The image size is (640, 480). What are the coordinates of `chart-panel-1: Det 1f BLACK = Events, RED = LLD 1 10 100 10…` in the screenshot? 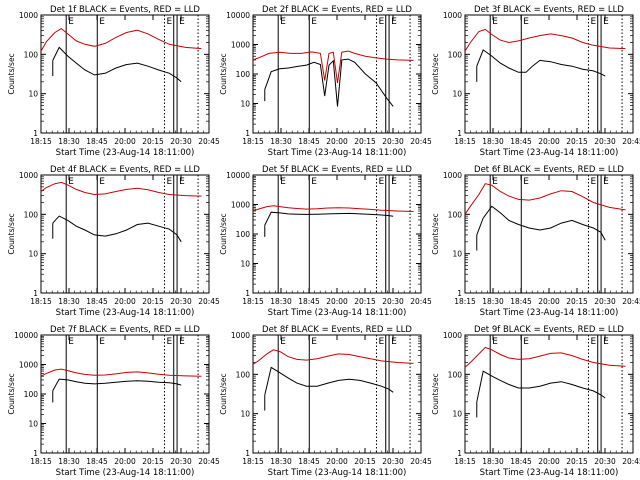 It's located at (113, 81).